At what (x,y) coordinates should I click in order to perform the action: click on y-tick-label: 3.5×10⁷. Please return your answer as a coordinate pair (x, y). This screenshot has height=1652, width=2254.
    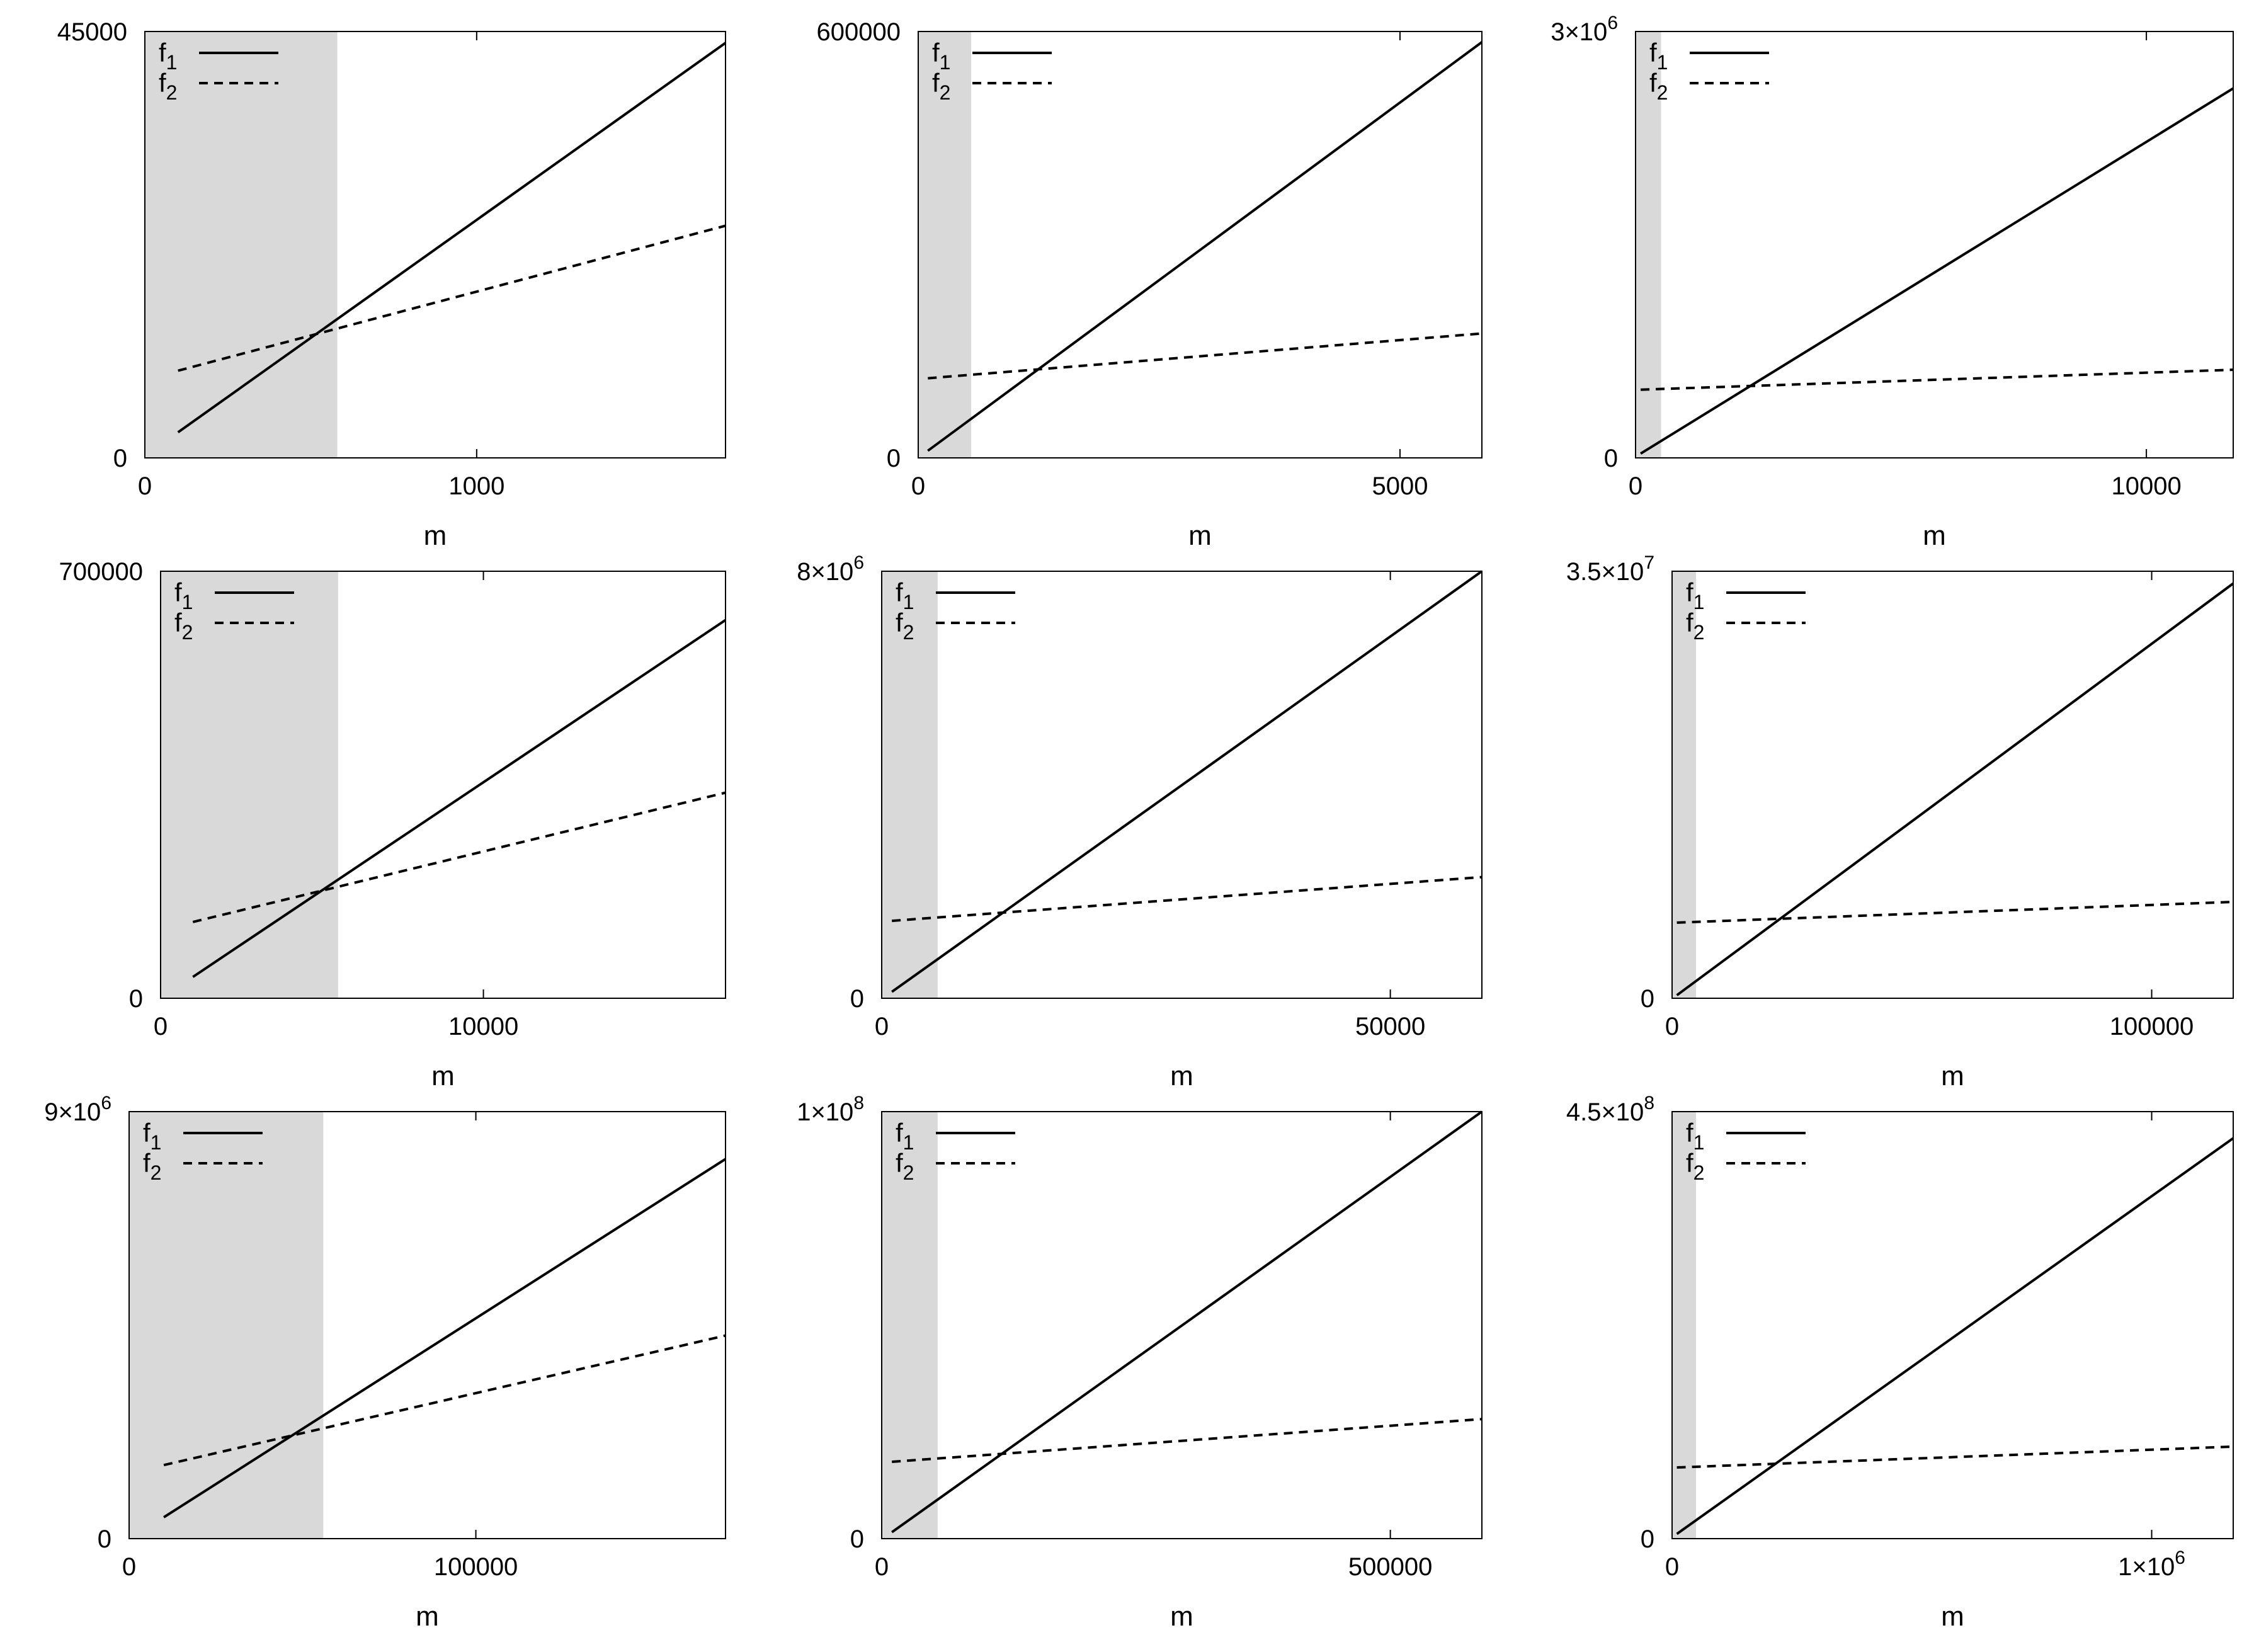
    Looking at the image, I should click on (1610, 569).